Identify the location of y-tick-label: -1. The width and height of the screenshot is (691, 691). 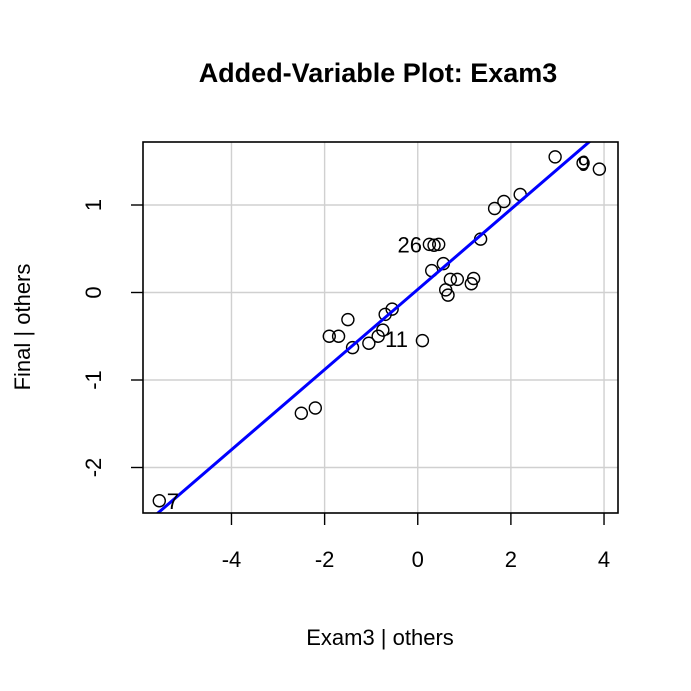
(93, 380).